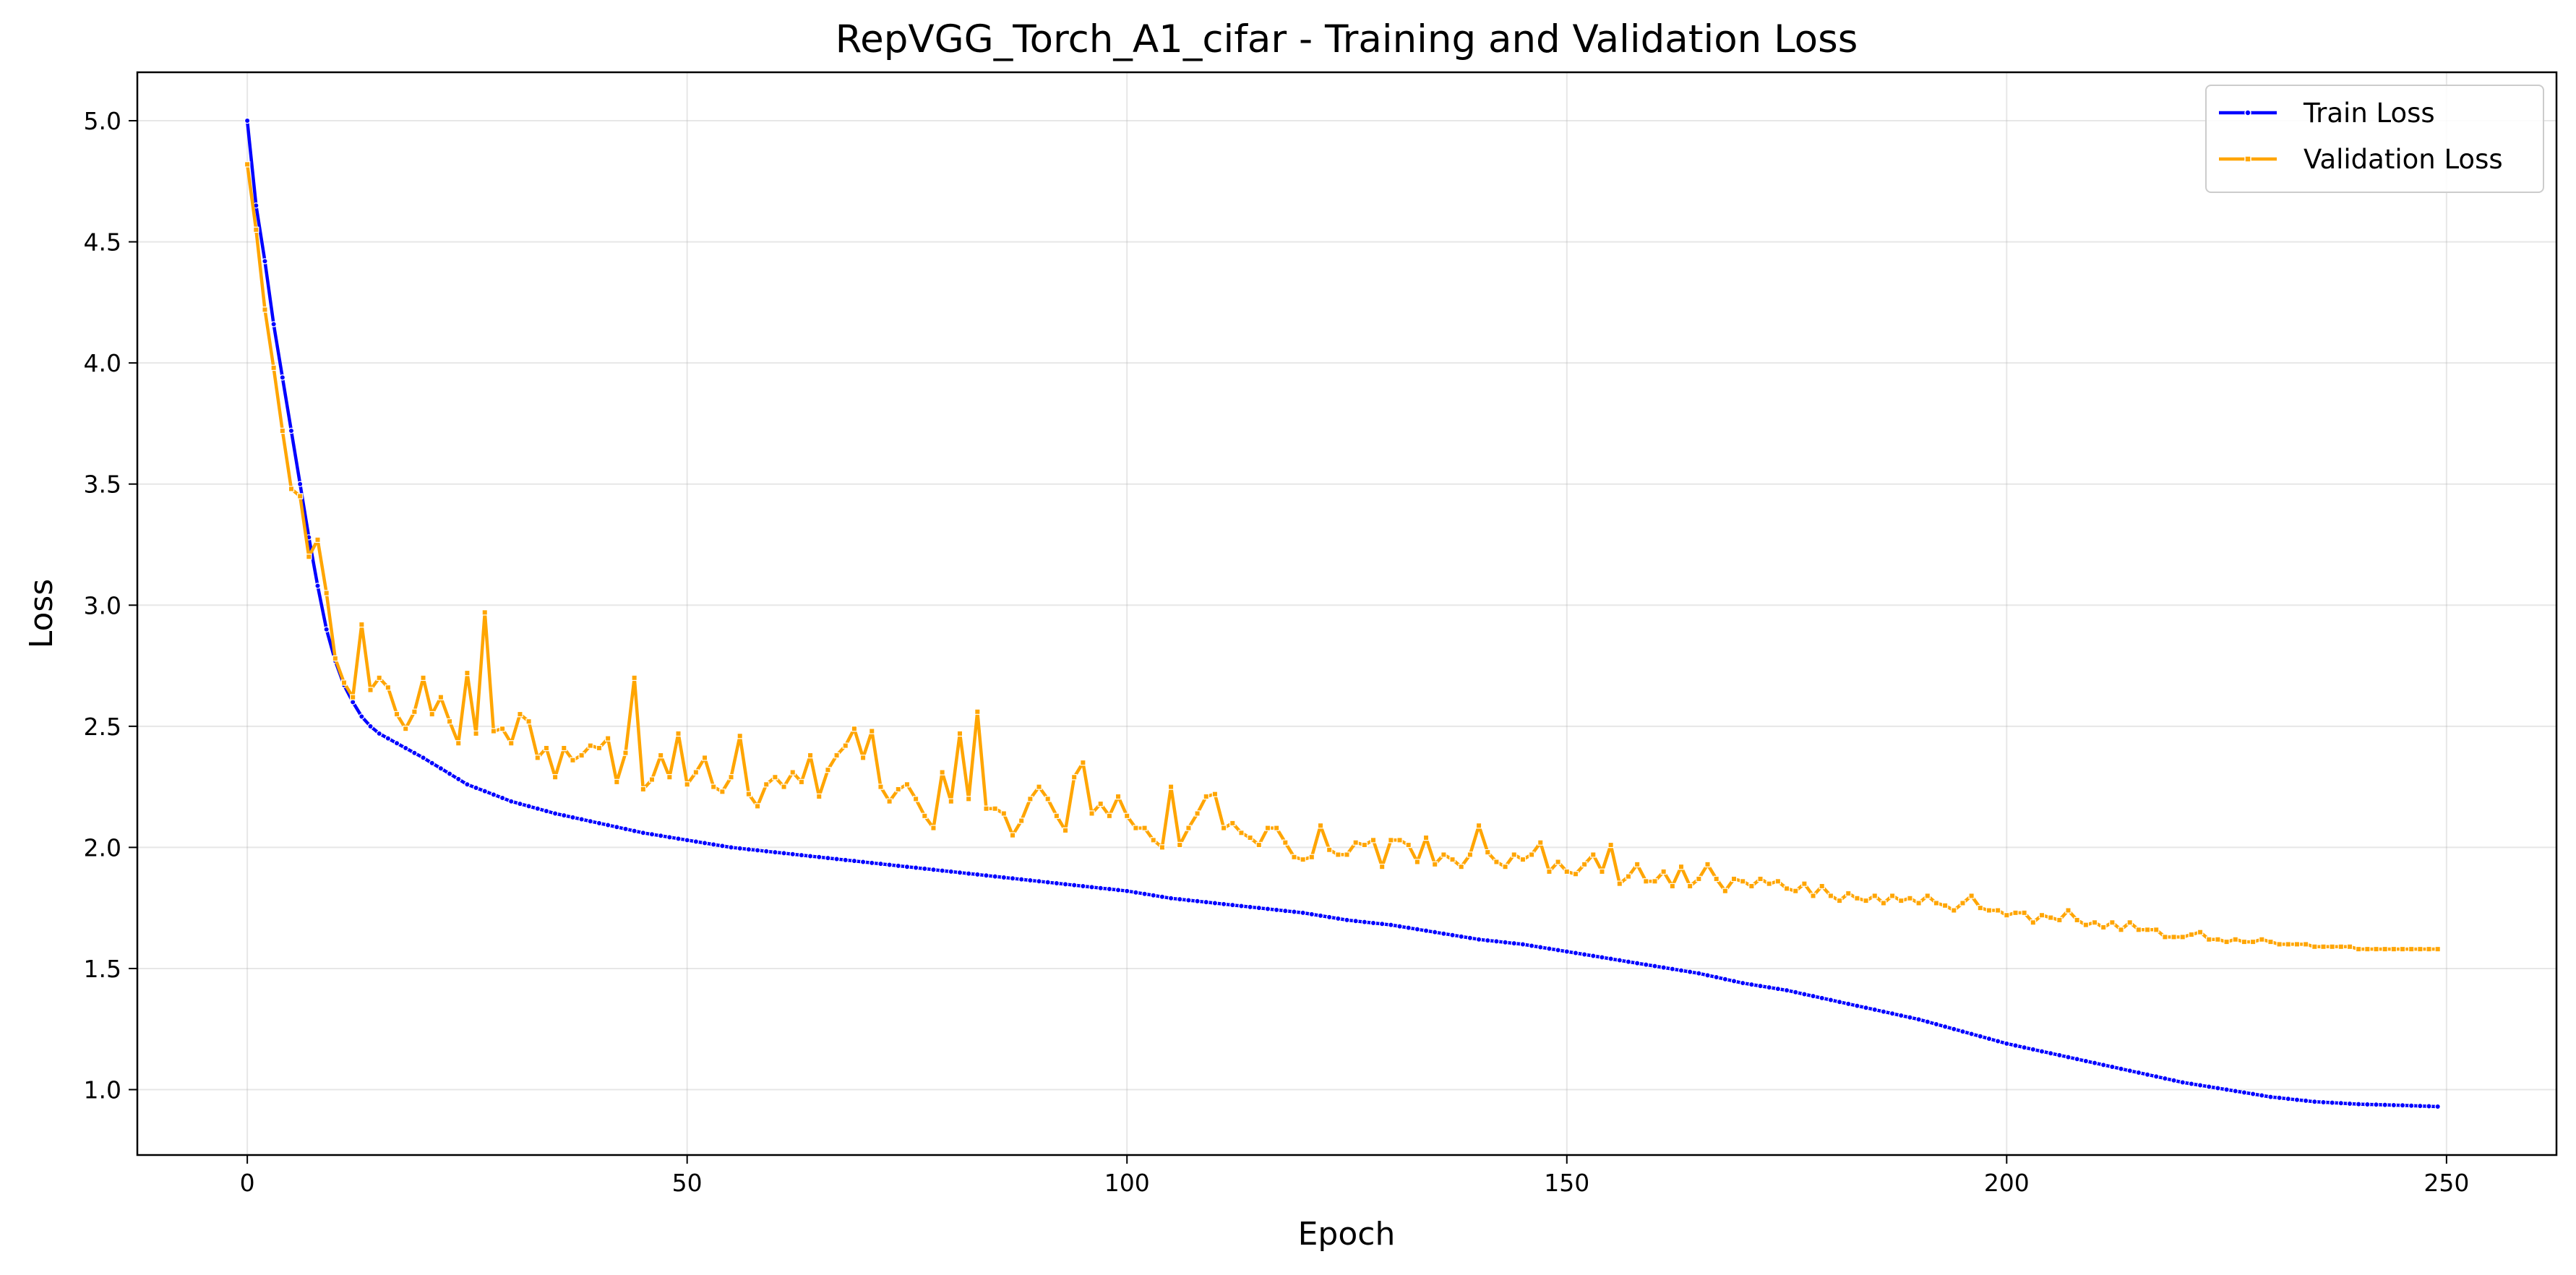 The height and width of the screenshot is (1275, 2576). Describe the element at coordinates (2446, 1183) in the screenshot. I see `x-tick-label: 250` at that location.